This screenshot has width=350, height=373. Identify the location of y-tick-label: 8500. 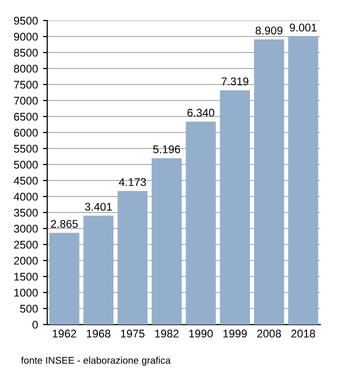
(26, 52).